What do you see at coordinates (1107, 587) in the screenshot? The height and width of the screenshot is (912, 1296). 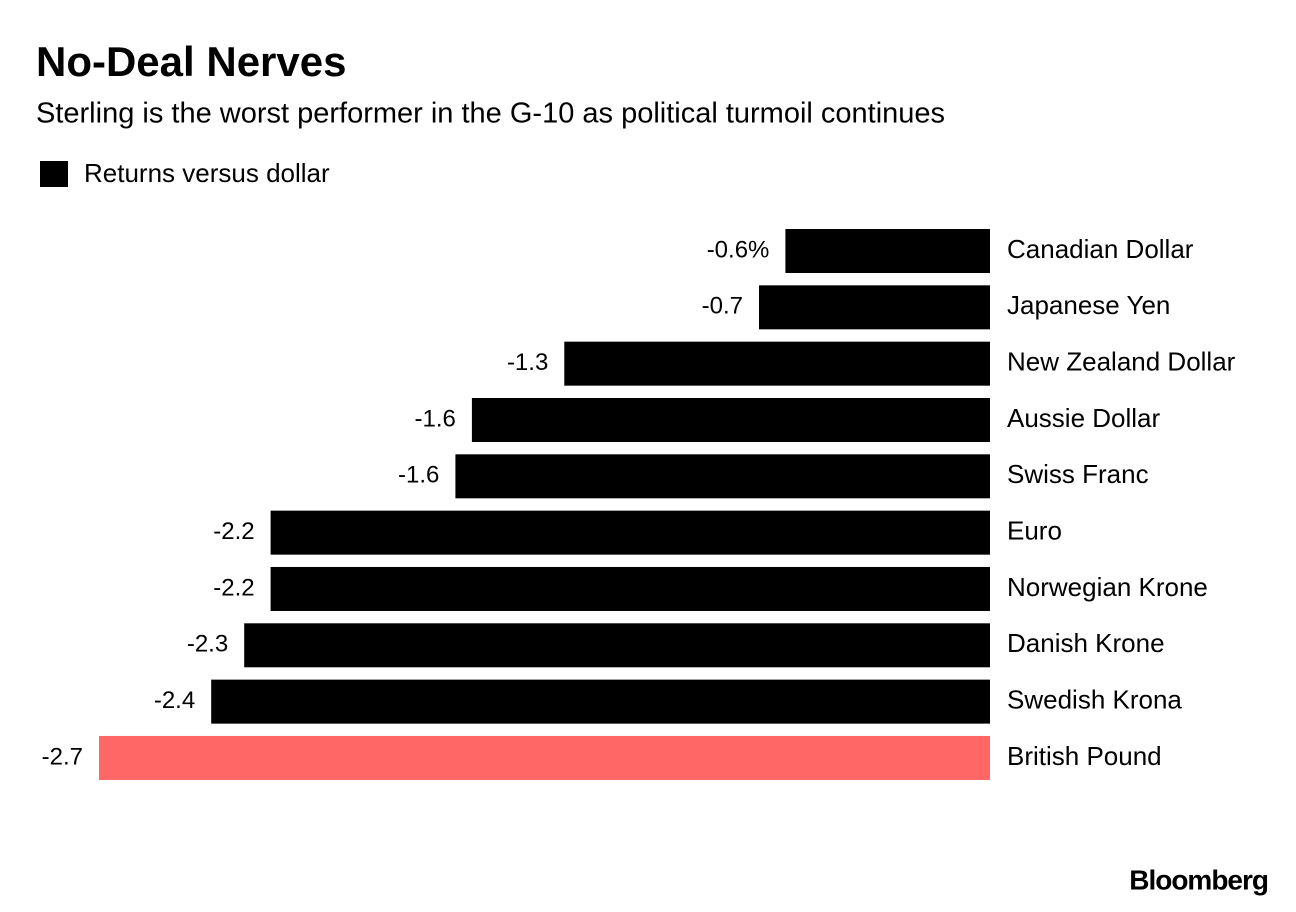 I see `category-label: Norwegian Krone` at bounding box center [1107, 587].